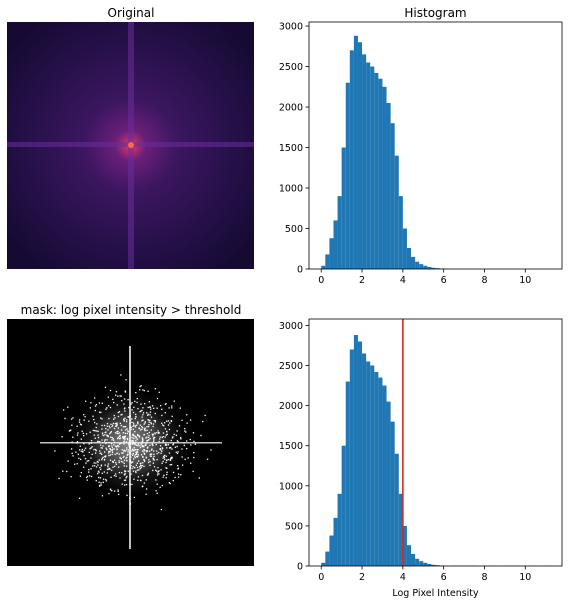 The height and width of the screenshot is (604, 569). Describe the element at coordinates (291, 326) in the screenshot. I see `y-tick-label: 3000` at that location.